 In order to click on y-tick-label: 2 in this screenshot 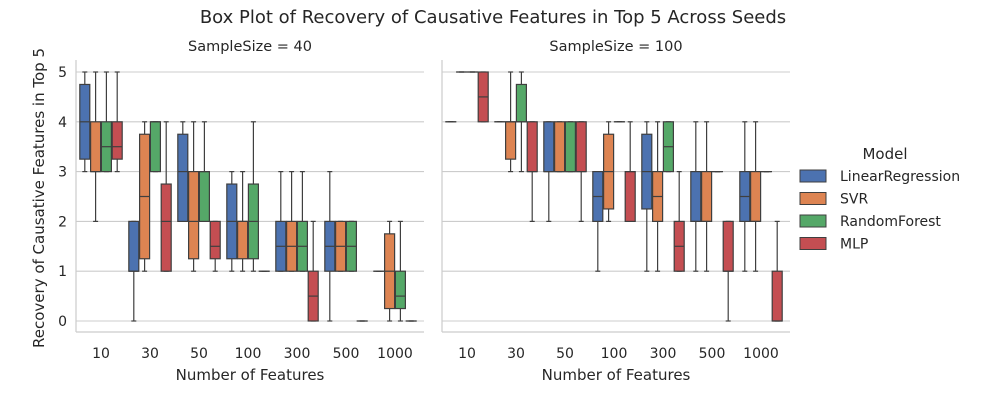, I will do `click(62, 222)`.